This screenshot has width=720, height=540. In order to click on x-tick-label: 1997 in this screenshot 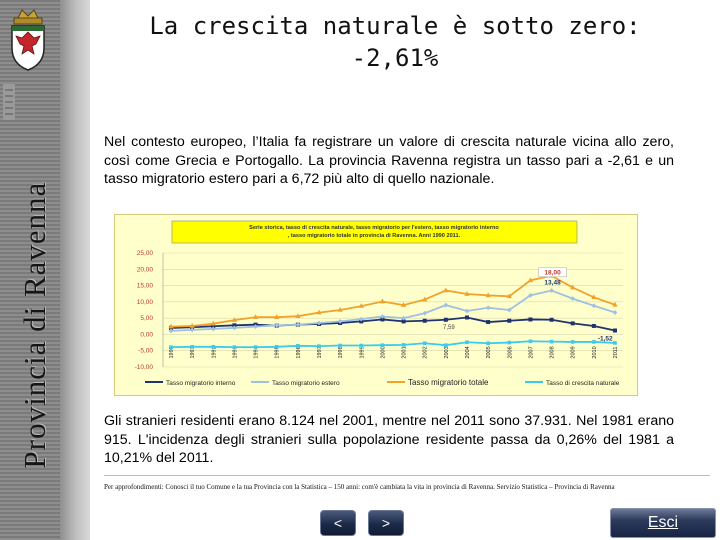, I will do `click(320, 352)`.